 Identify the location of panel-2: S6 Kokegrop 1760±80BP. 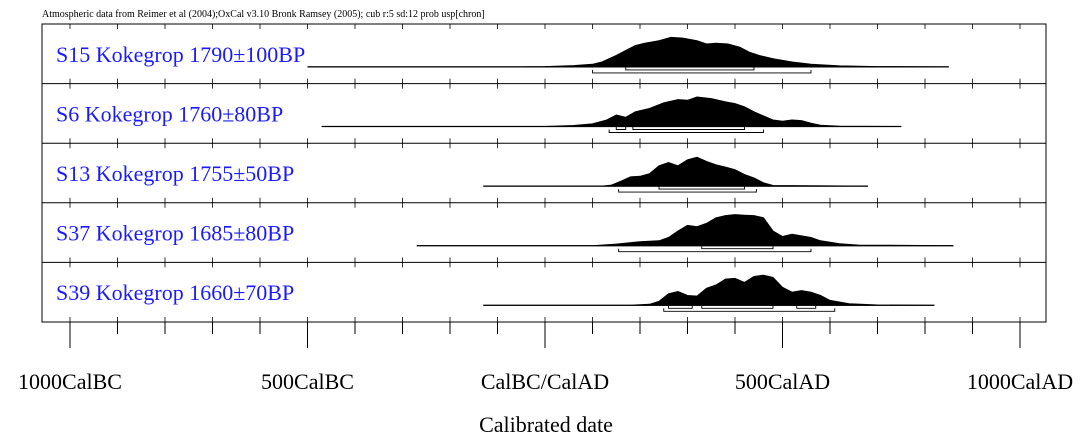
(544, 113).